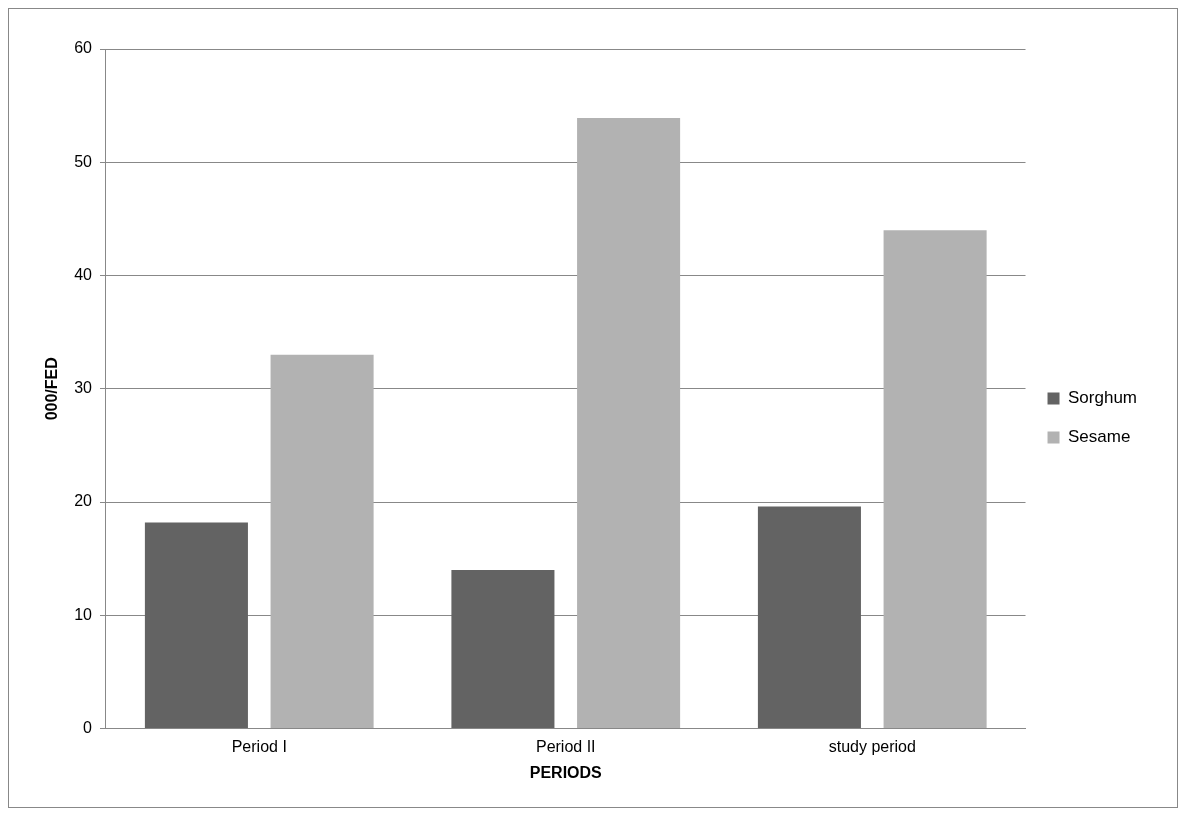  Describe the element at coordinates (872, 746) in the screenshot. I see `x-tick-label: study period` at that location.